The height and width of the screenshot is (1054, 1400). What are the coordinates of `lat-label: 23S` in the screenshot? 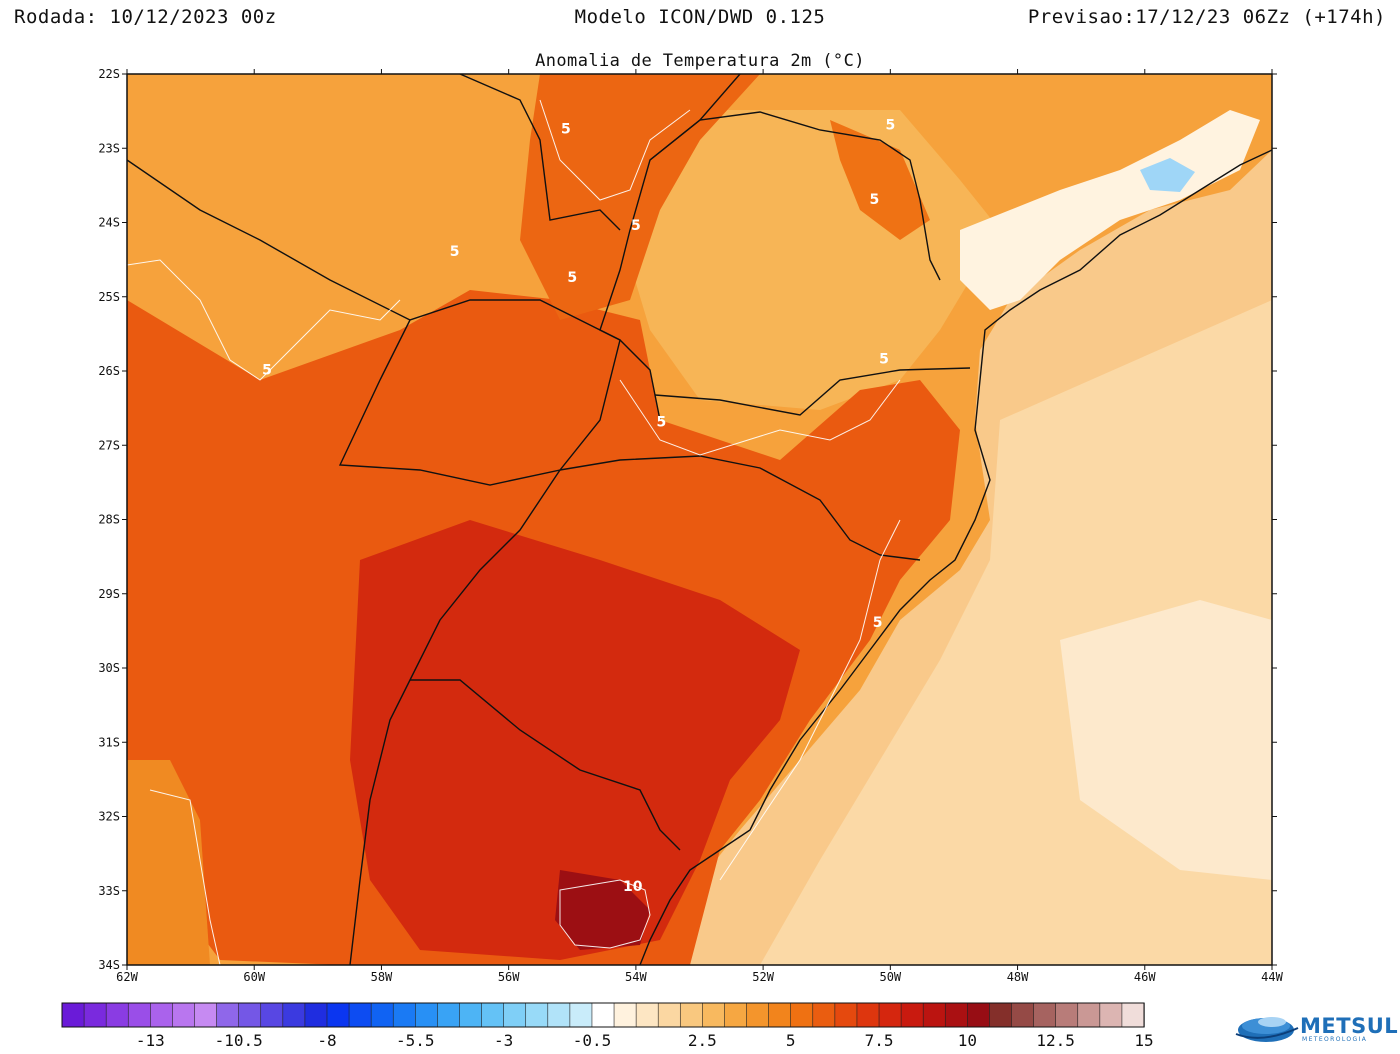 It's located at (109, 148).